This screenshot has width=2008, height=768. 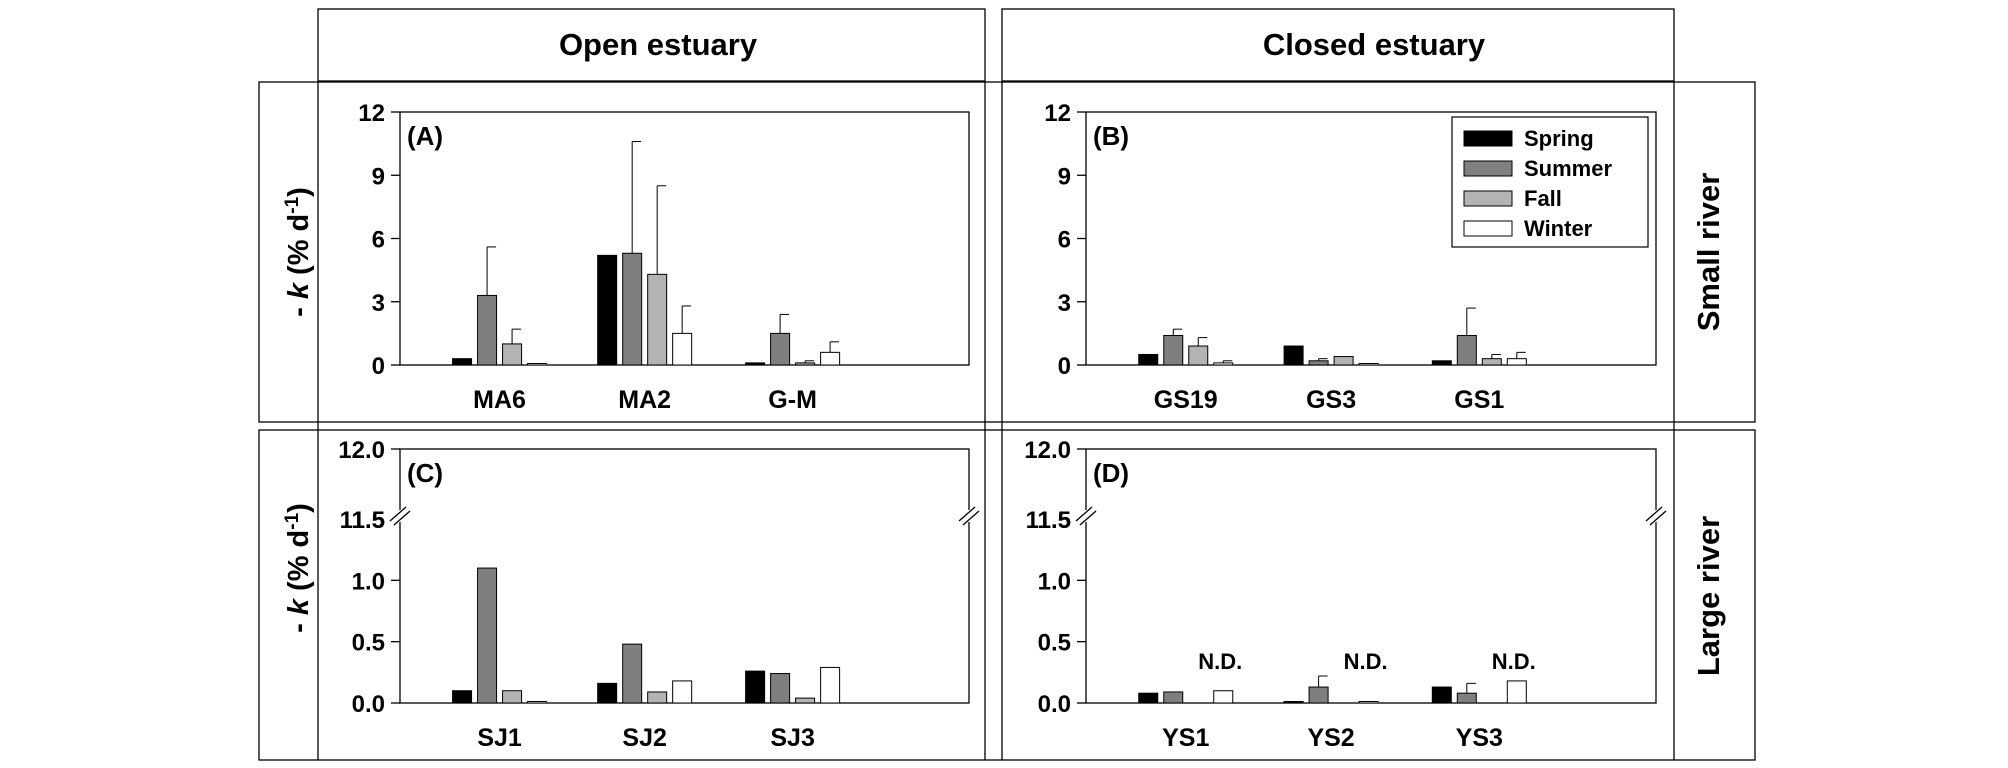 What do you see at coordinates (1488, 138) in the screenshot?
I see `legend-swatch-spring` at bounding box center [1488, 138].